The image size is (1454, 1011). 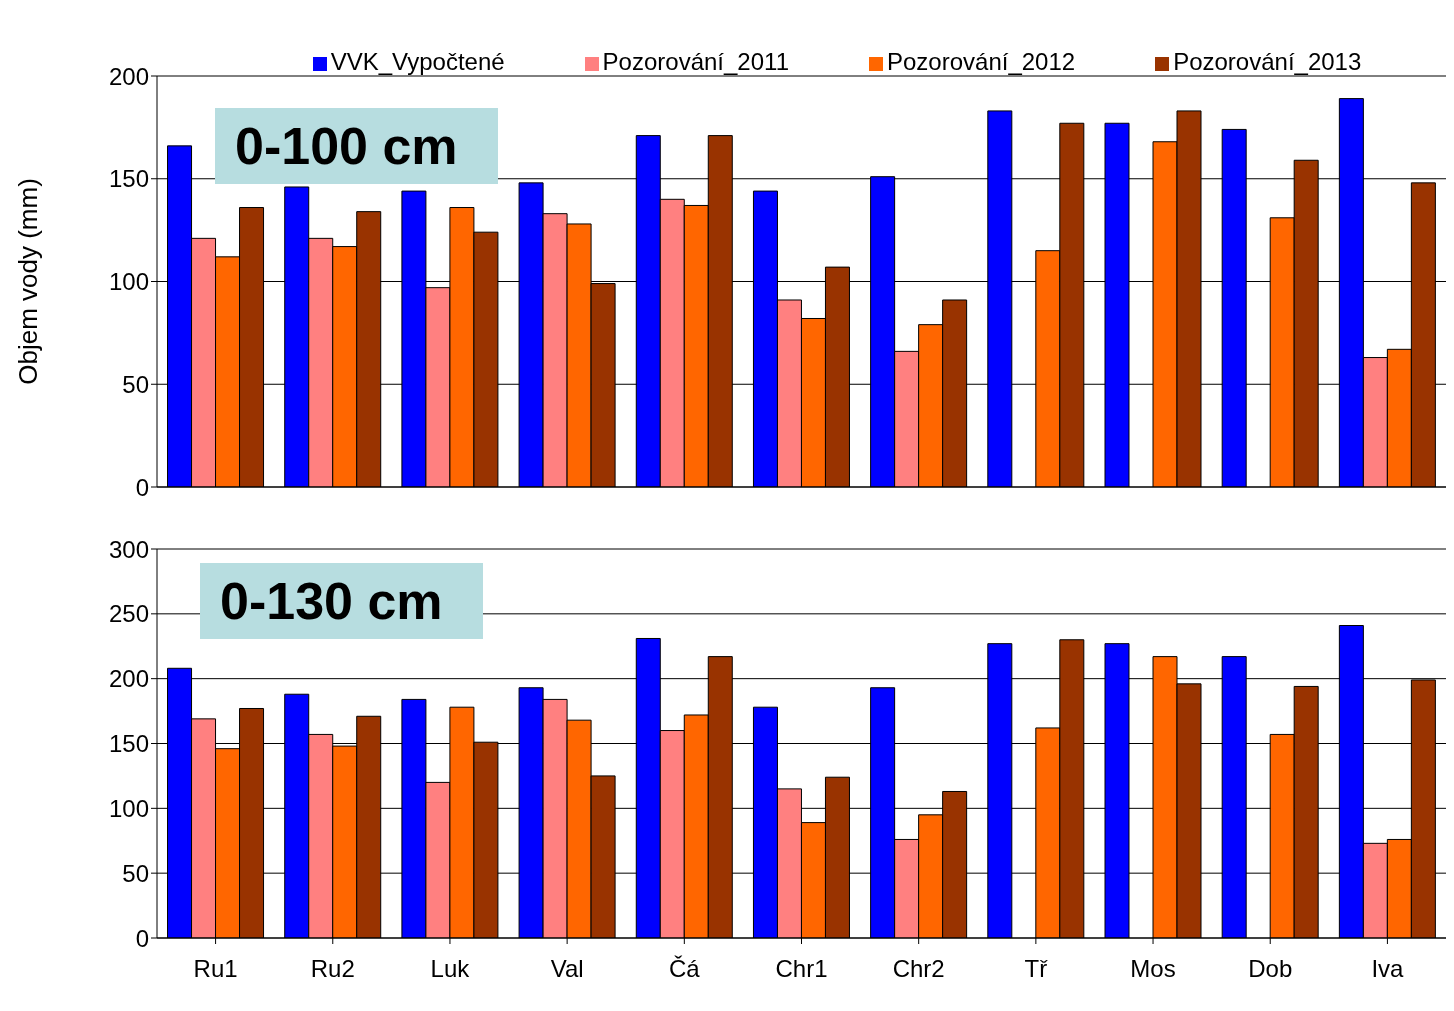 I want to click on x-tick-label: Mos, so click(x=1153, y=969).